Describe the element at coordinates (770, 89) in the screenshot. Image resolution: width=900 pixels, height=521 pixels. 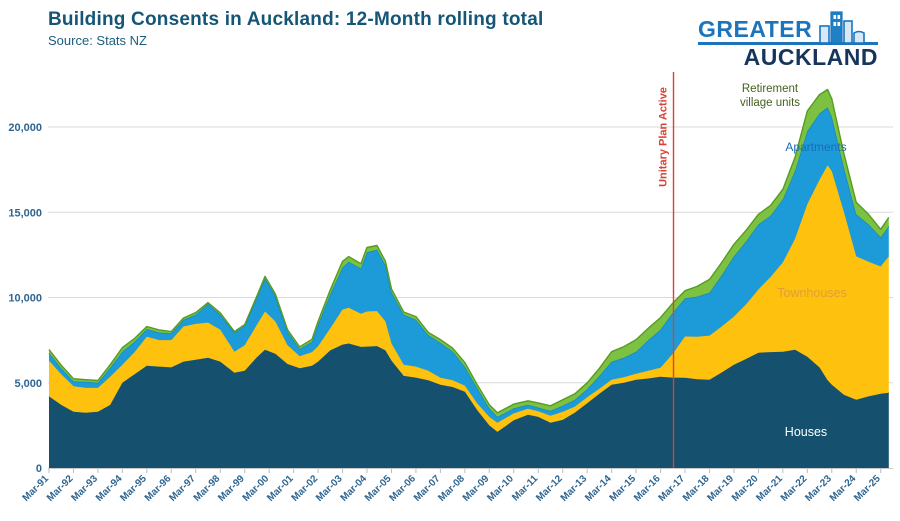
I see `retirement-village-units-label-text: Retirement` at that location.